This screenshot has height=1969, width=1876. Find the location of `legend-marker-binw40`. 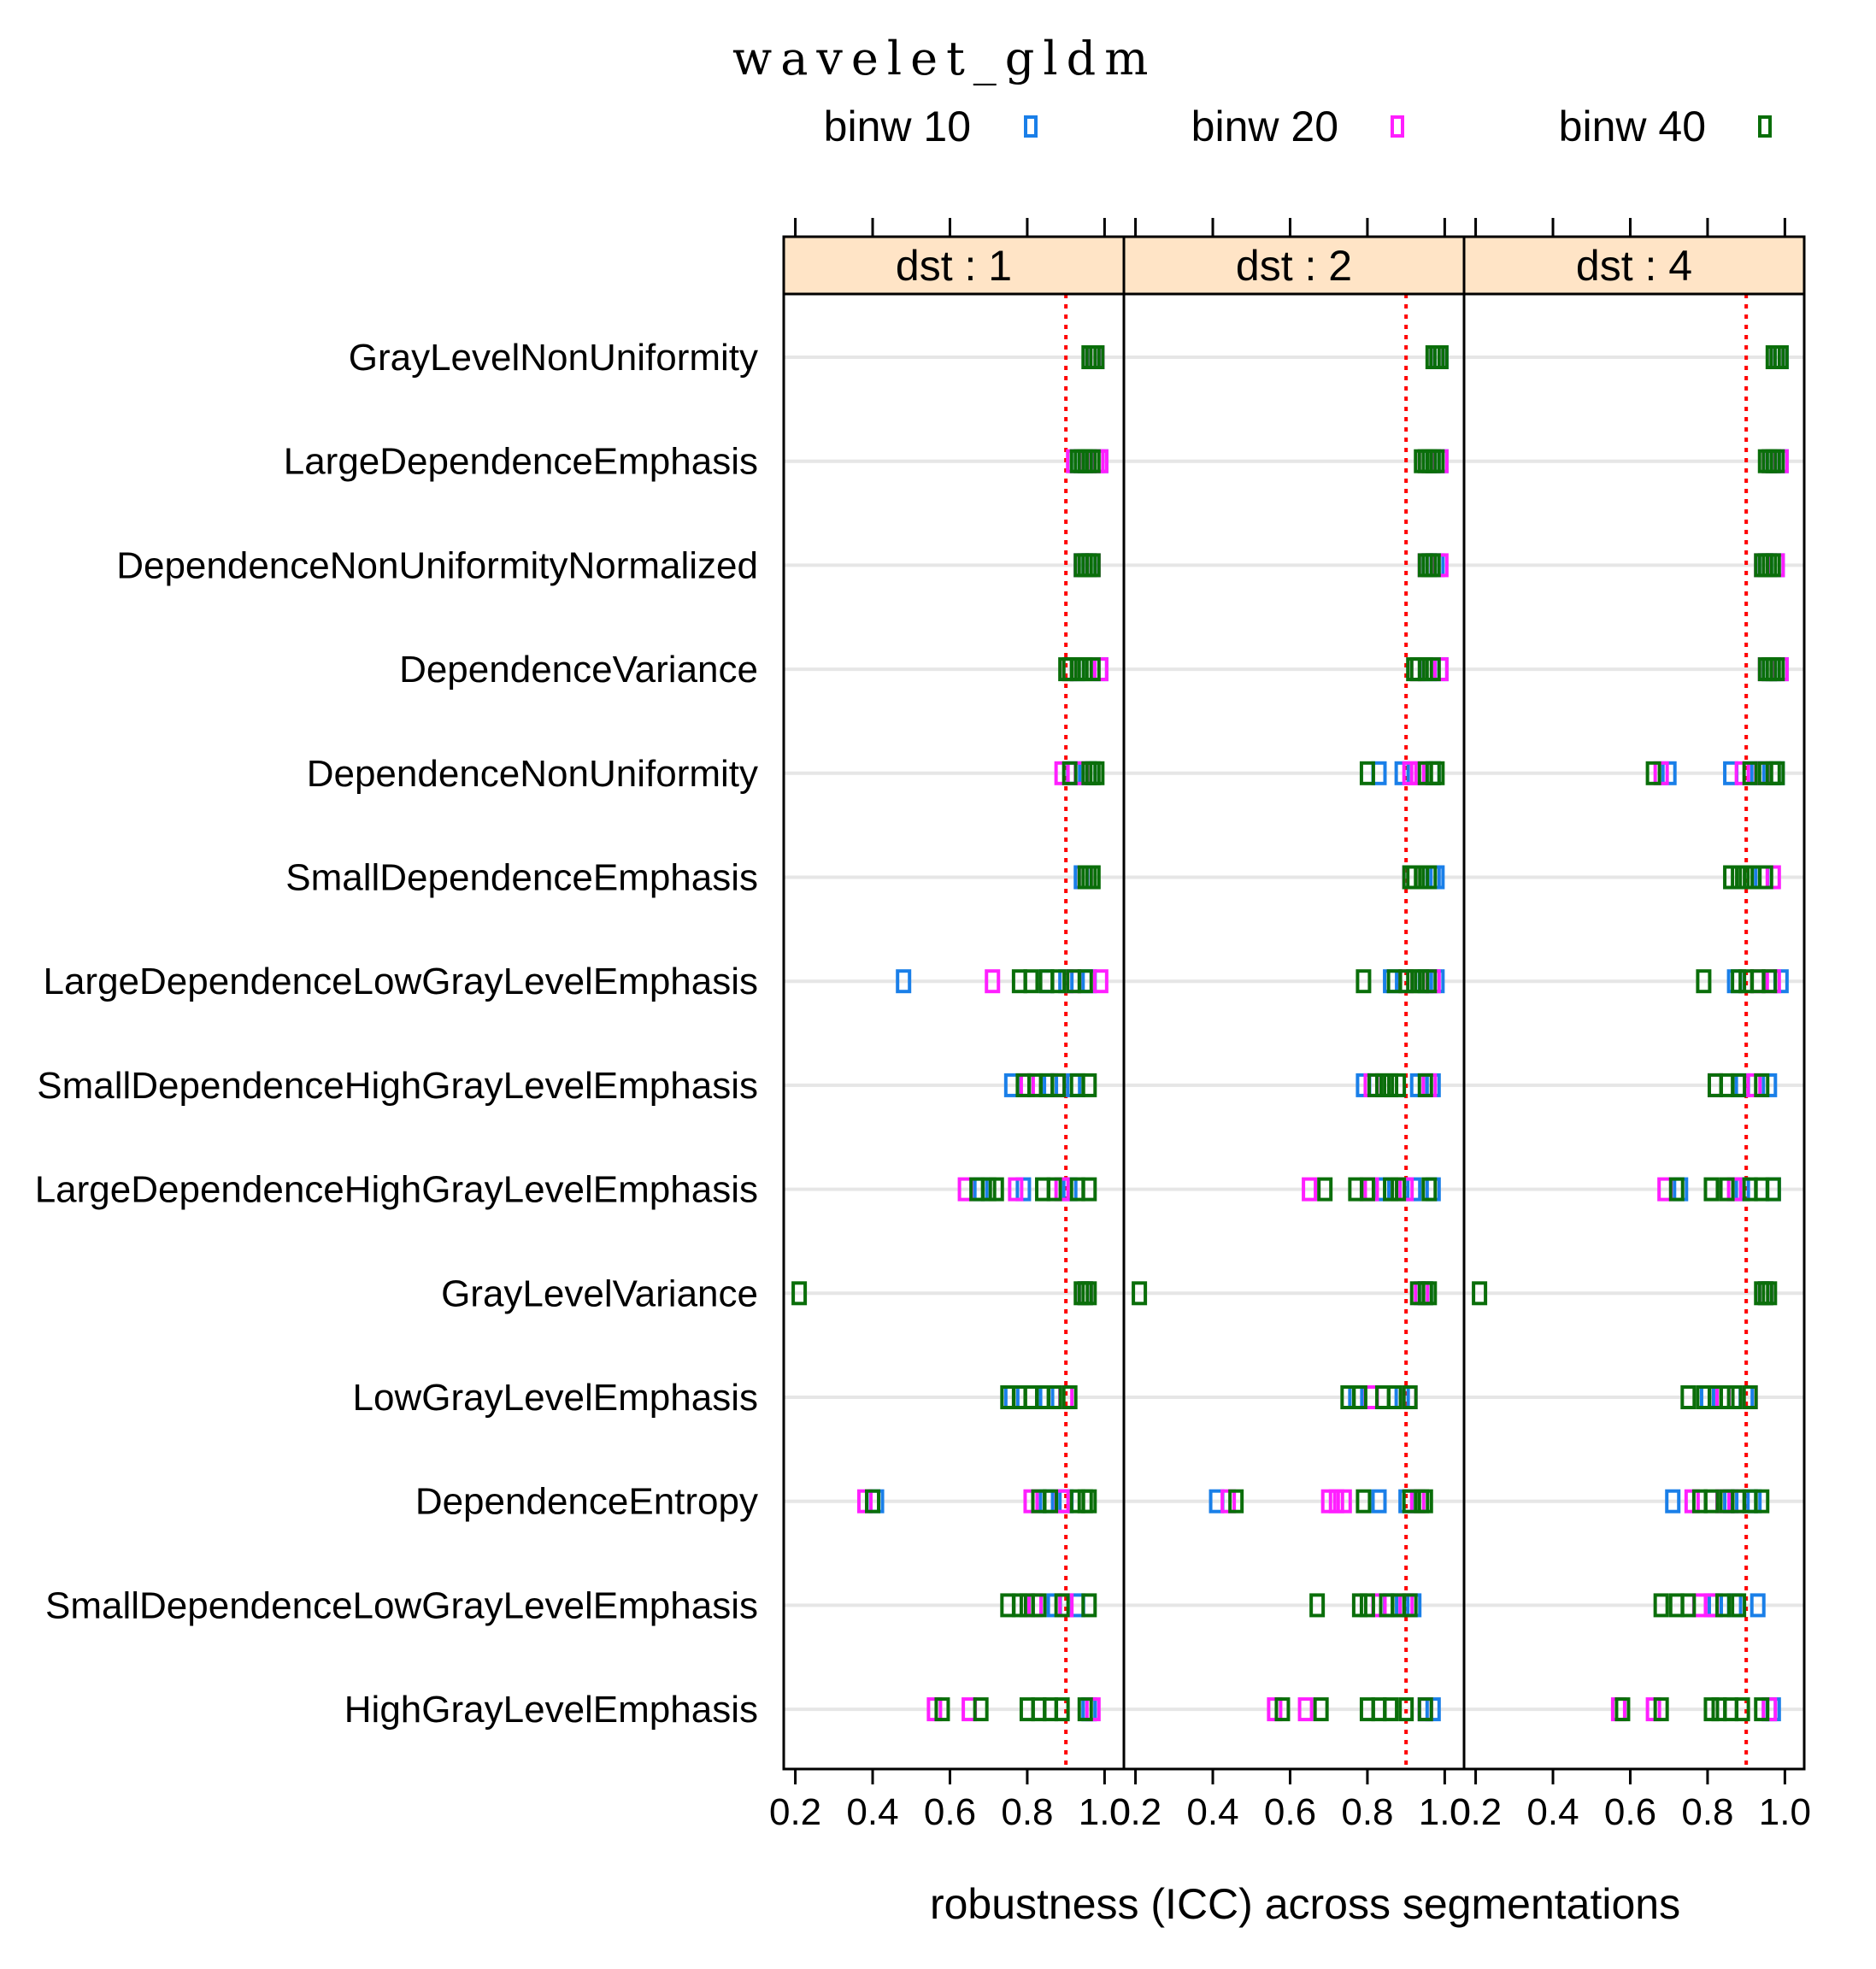

legend-marker-binw40 is located at coordinates (1765, 126).